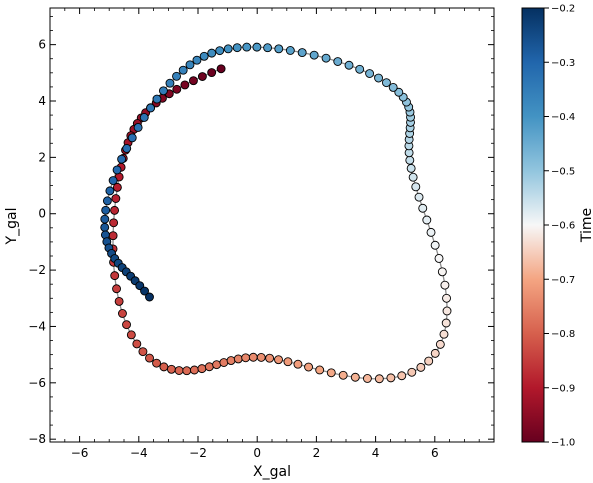  What do you see at coordinates (37, 326) in the screenshot?
I see `y-tick-label: −4` at bounding box center [37, 326].